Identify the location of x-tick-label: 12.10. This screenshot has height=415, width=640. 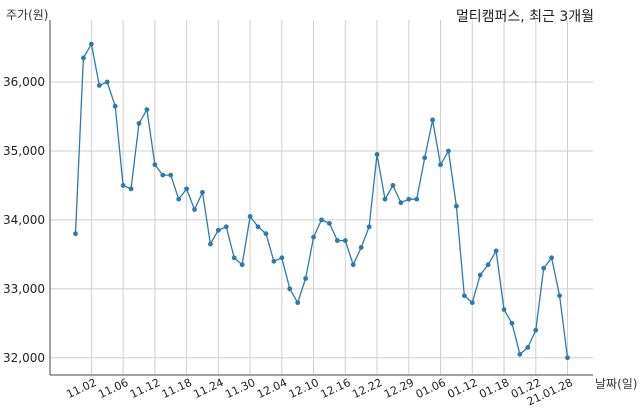
(304, 388).